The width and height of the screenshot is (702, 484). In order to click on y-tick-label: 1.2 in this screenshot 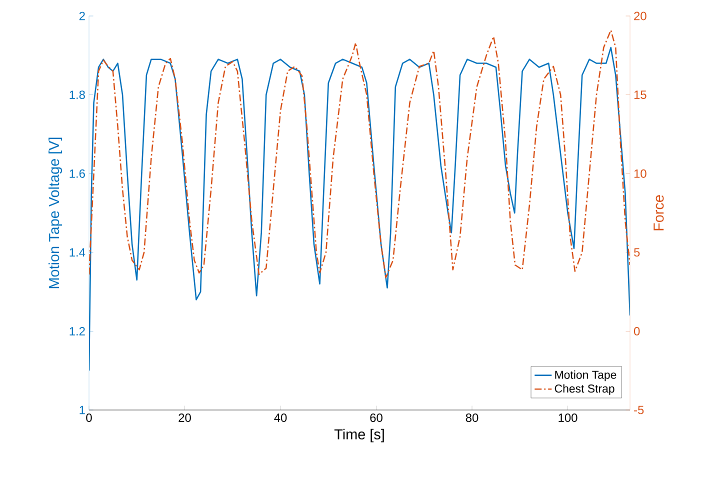, I will do `click(77, 331)`.